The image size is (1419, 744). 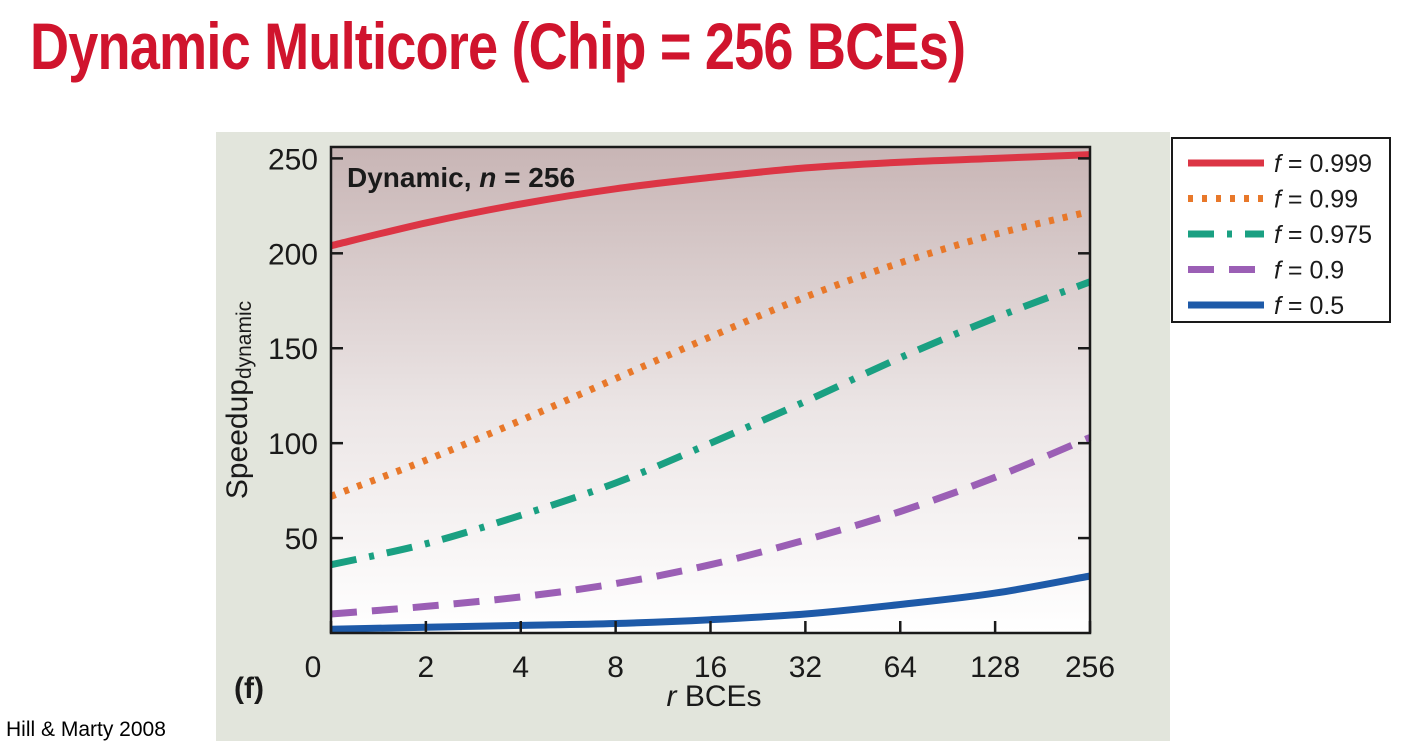 I want to click on legend-box, so click(x=1281, y=230).